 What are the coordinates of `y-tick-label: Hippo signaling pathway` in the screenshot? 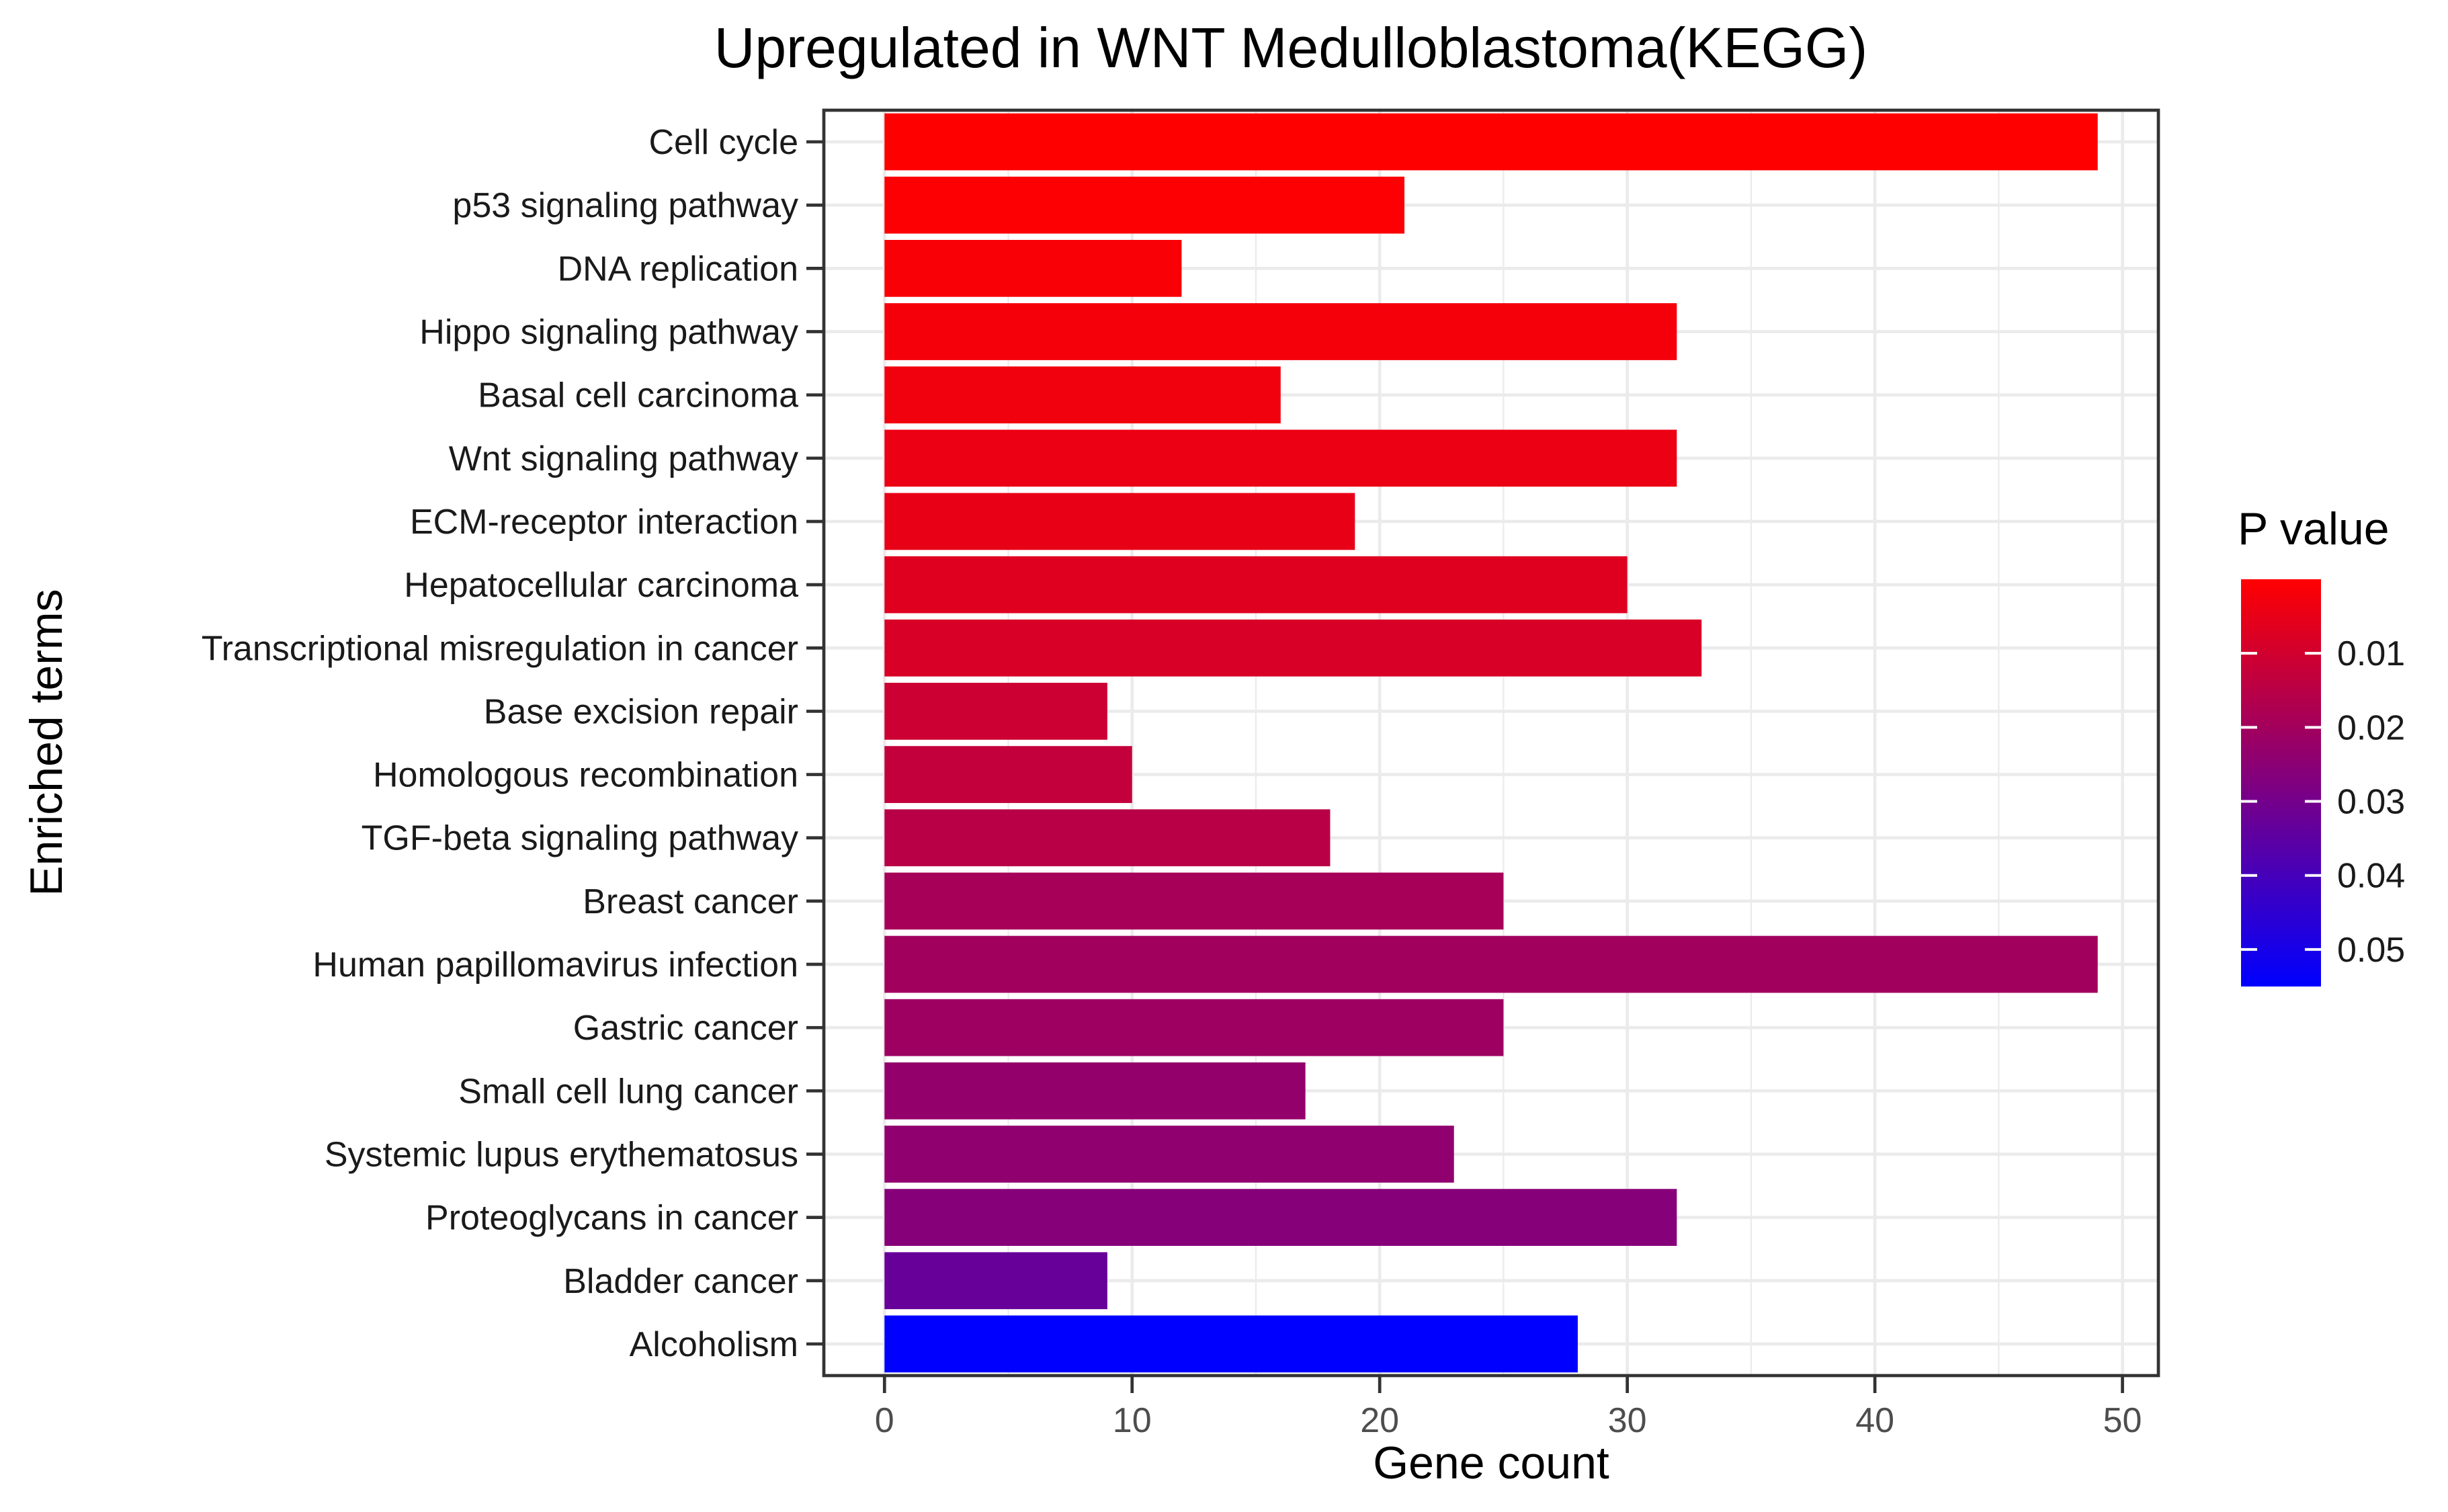 It's located at (608, 333).